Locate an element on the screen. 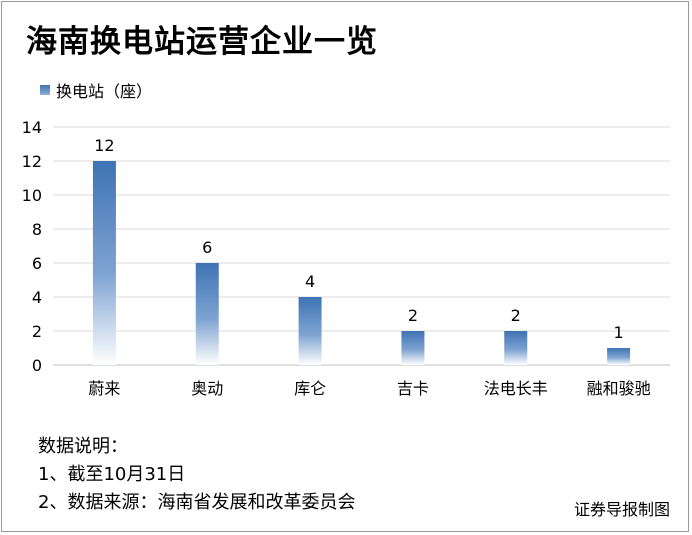 The image size is (692, 535). category-label: 吉卡 is located at coordinates (413, 388).